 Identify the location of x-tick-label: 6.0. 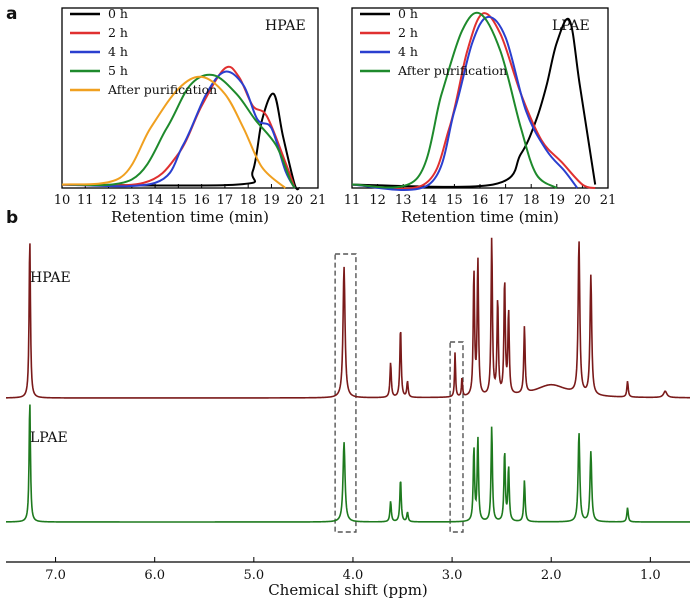
(154, 575).